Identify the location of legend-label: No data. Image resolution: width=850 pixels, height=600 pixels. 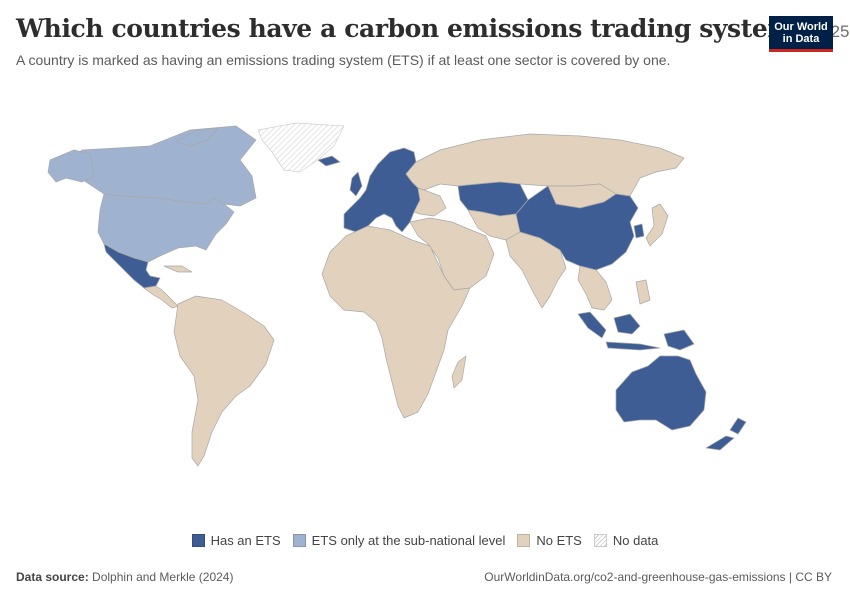
(635, 540).